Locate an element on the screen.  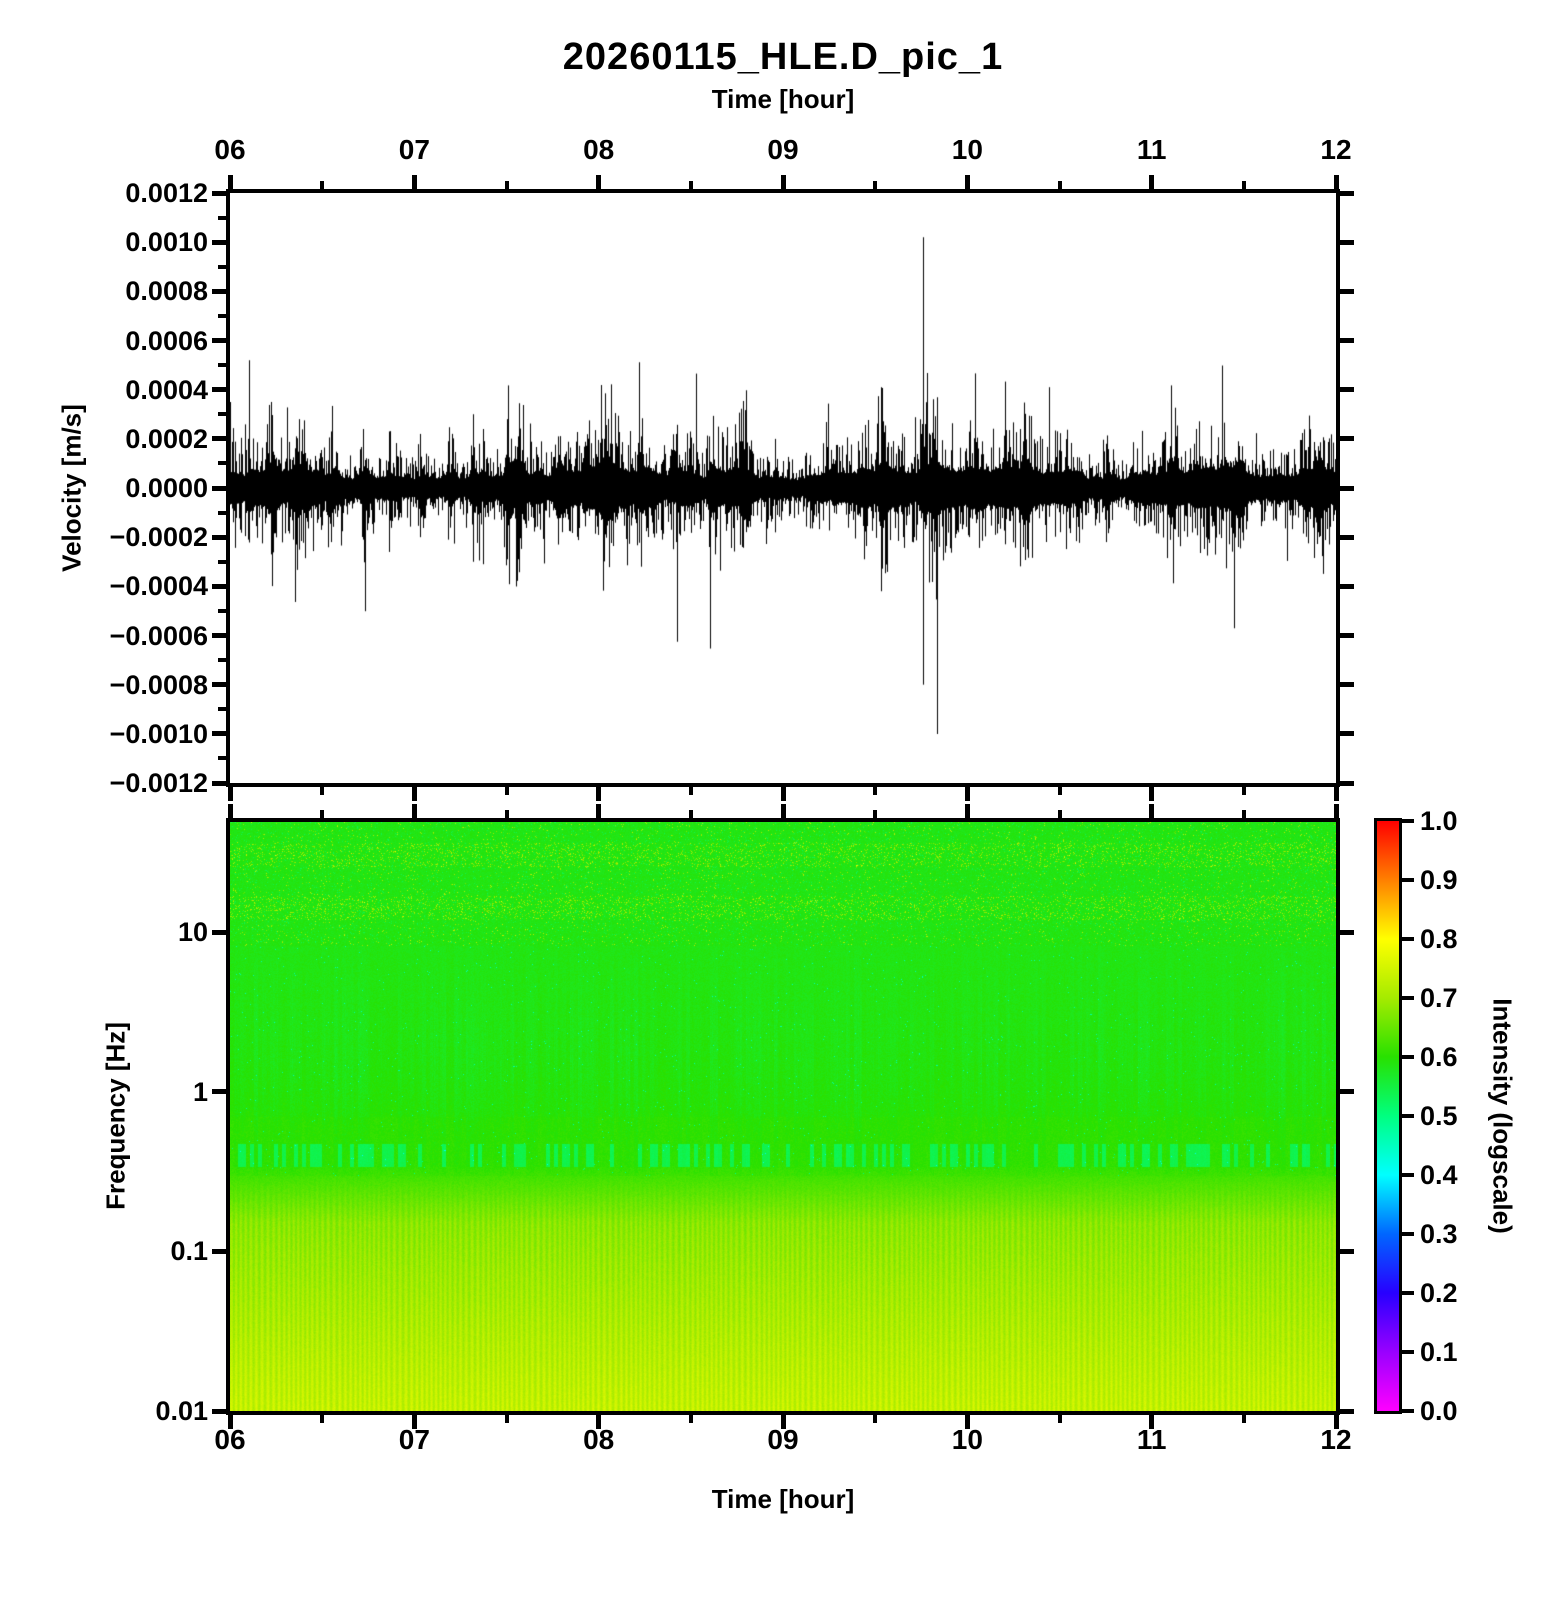
top-hour-tick-label: 09 is located at coordinates (783, 149).